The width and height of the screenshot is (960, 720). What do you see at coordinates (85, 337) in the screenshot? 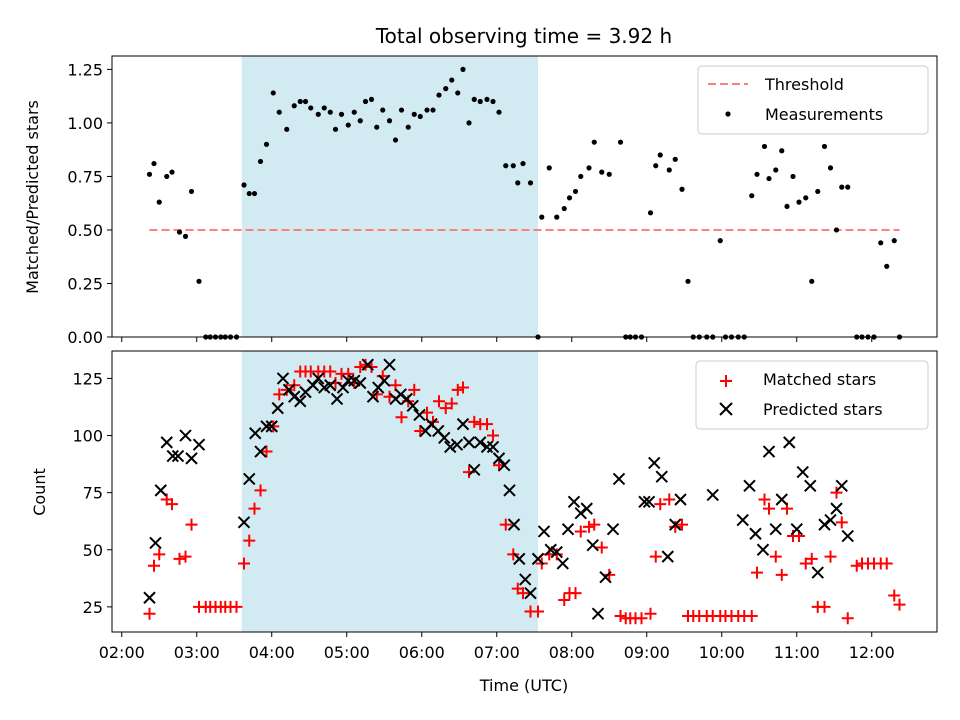
I see `top-y-tick-label: 0.00` at bounding box center [85, 337].